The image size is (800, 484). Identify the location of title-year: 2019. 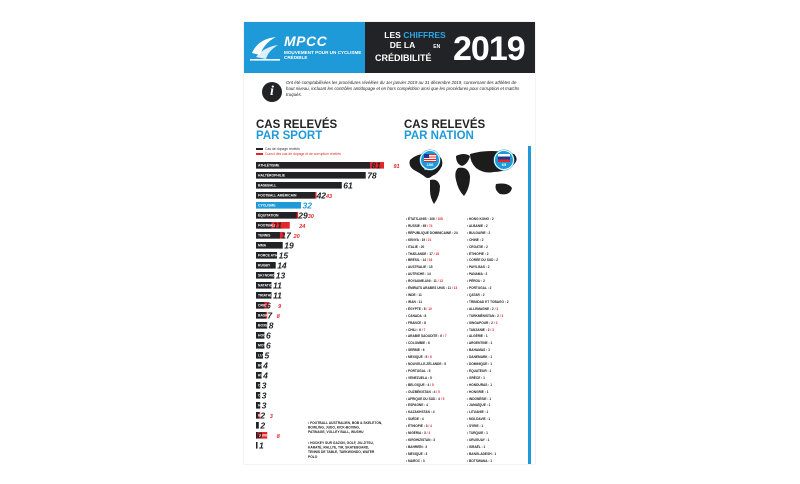
(489, 49).